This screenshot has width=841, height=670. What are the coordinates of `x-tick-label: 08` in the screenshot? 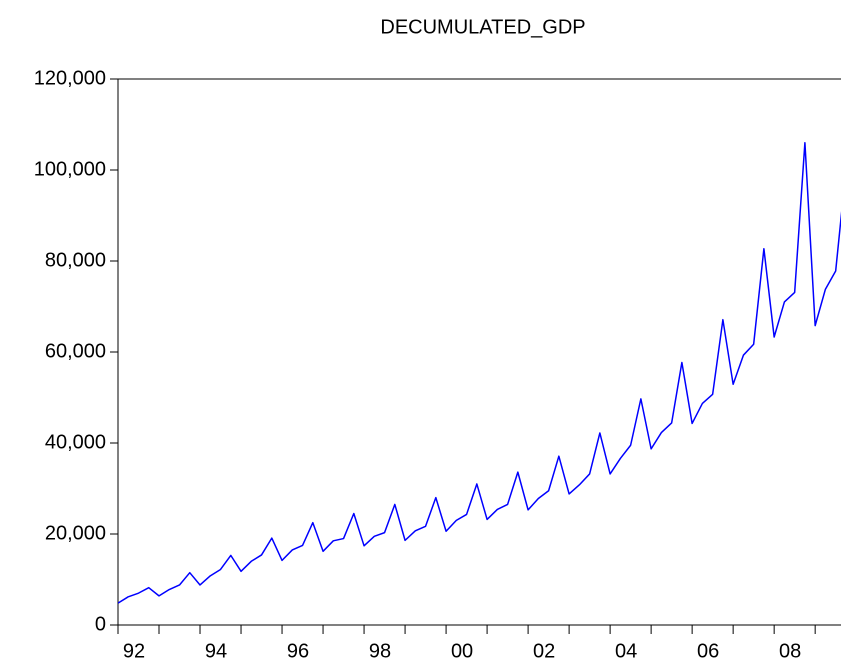 It's located at (790, 651).